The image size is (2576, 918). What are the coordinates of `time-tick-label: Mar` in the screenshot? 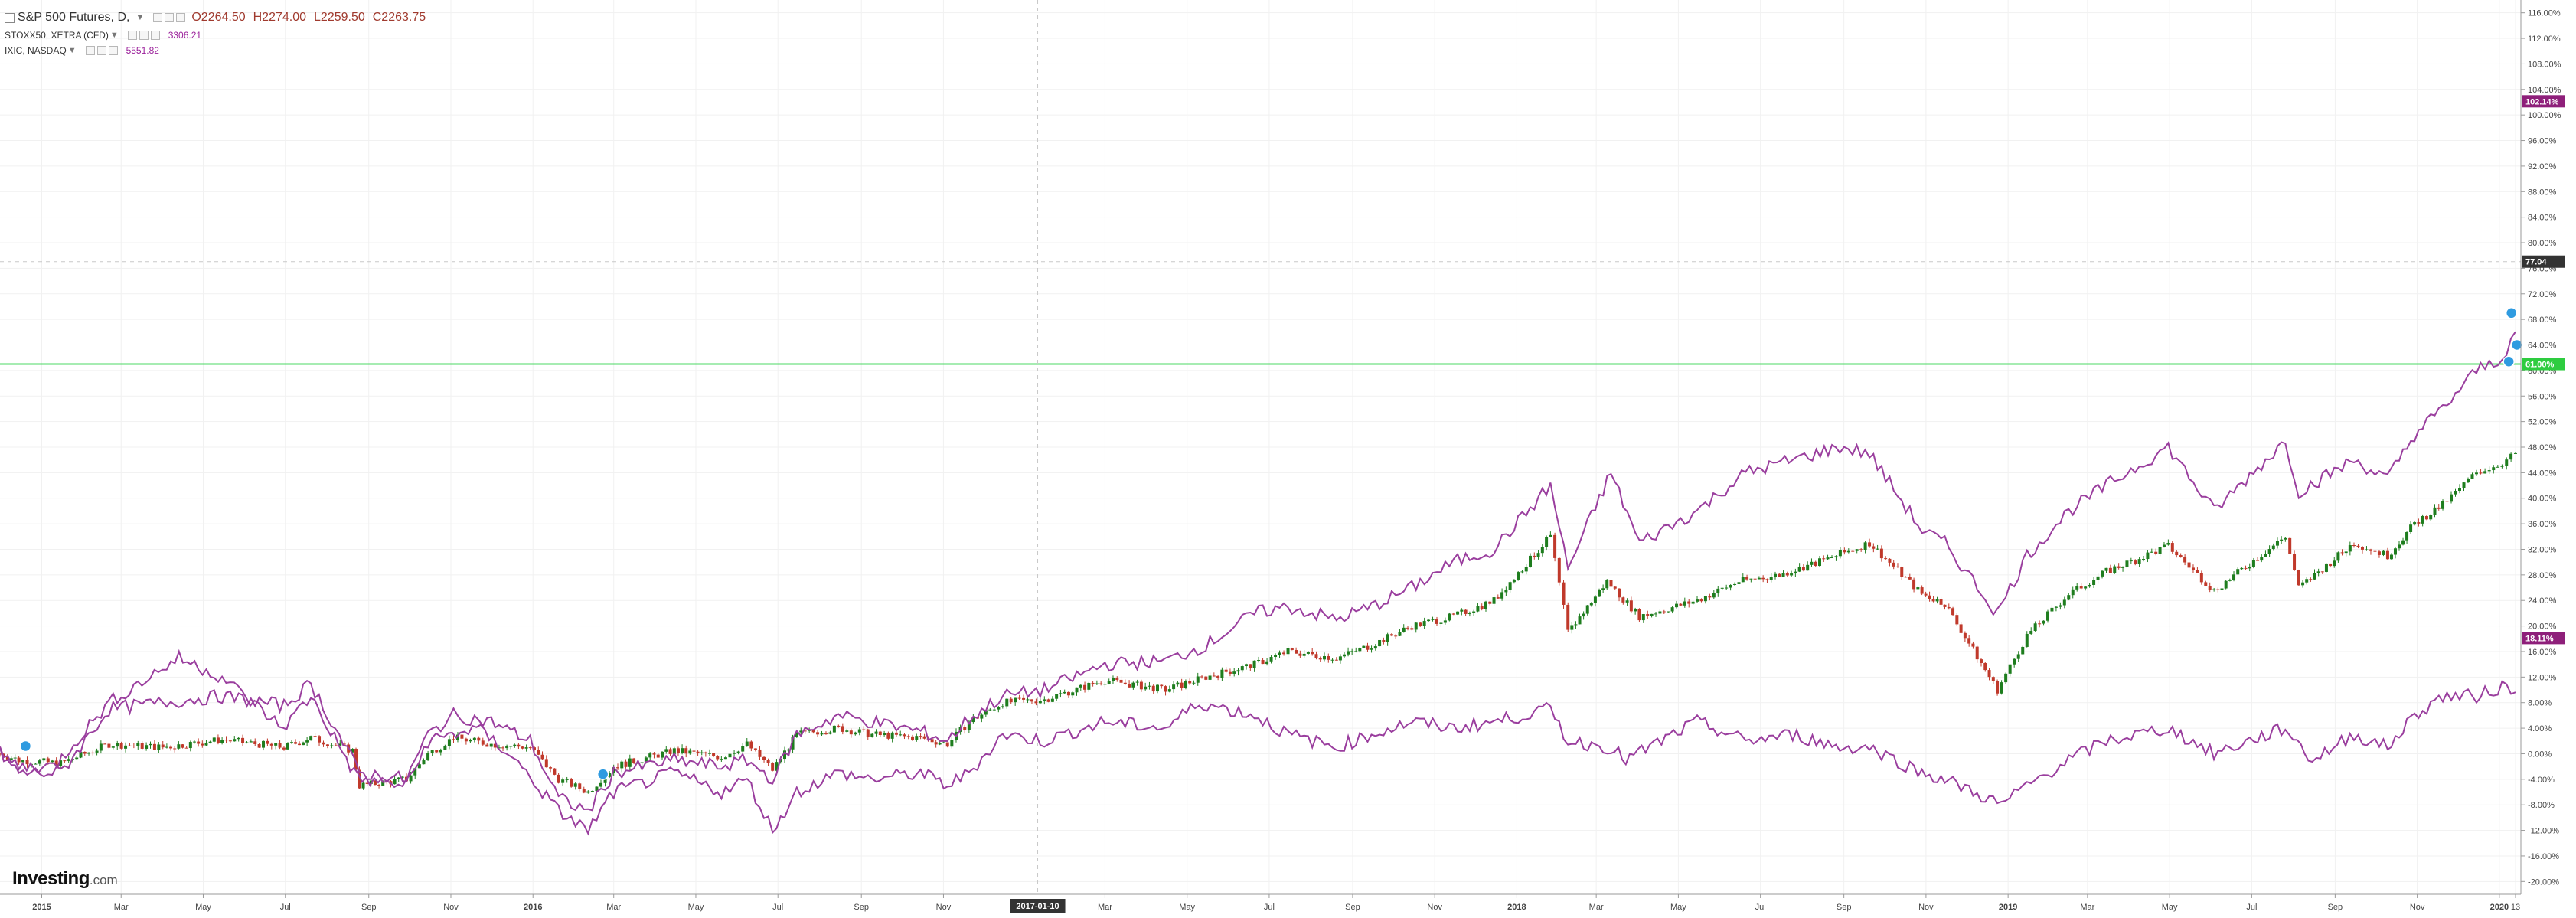 It's located at (613, 907).